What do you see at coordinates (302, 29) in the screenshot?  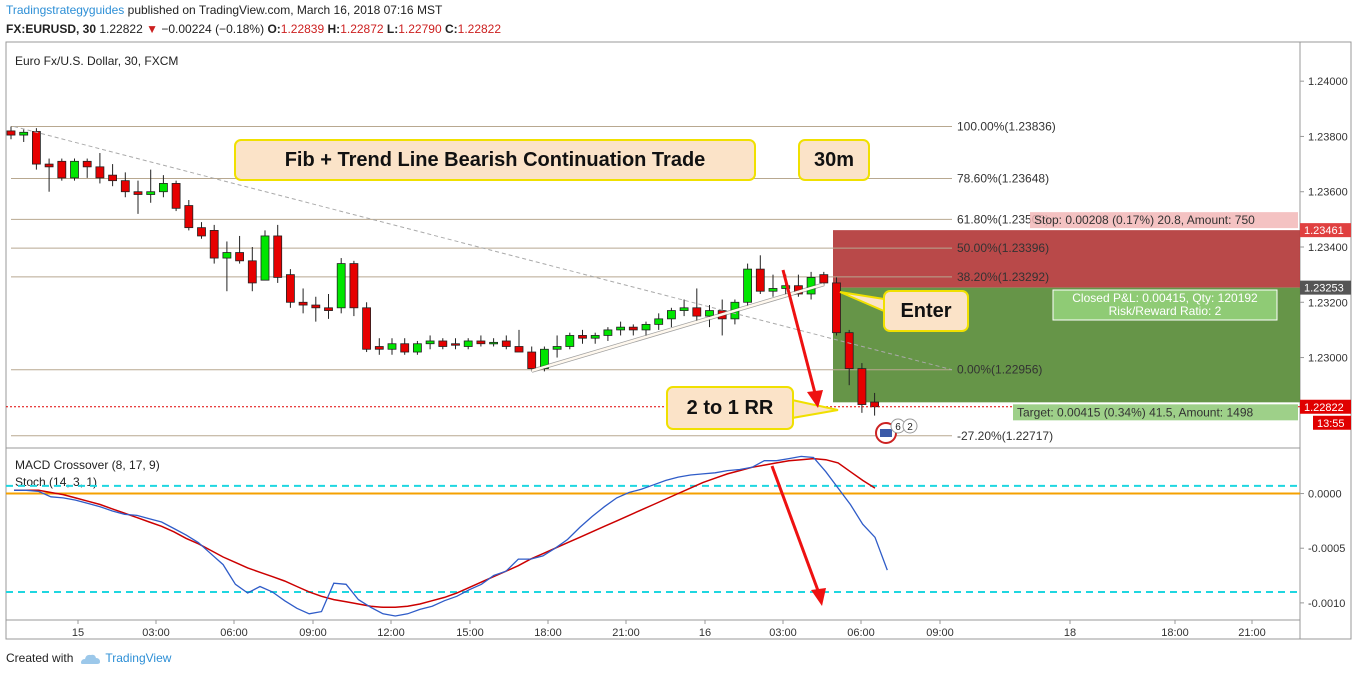 I see `open-value: 1.22839` at bounding box center [302, 29].